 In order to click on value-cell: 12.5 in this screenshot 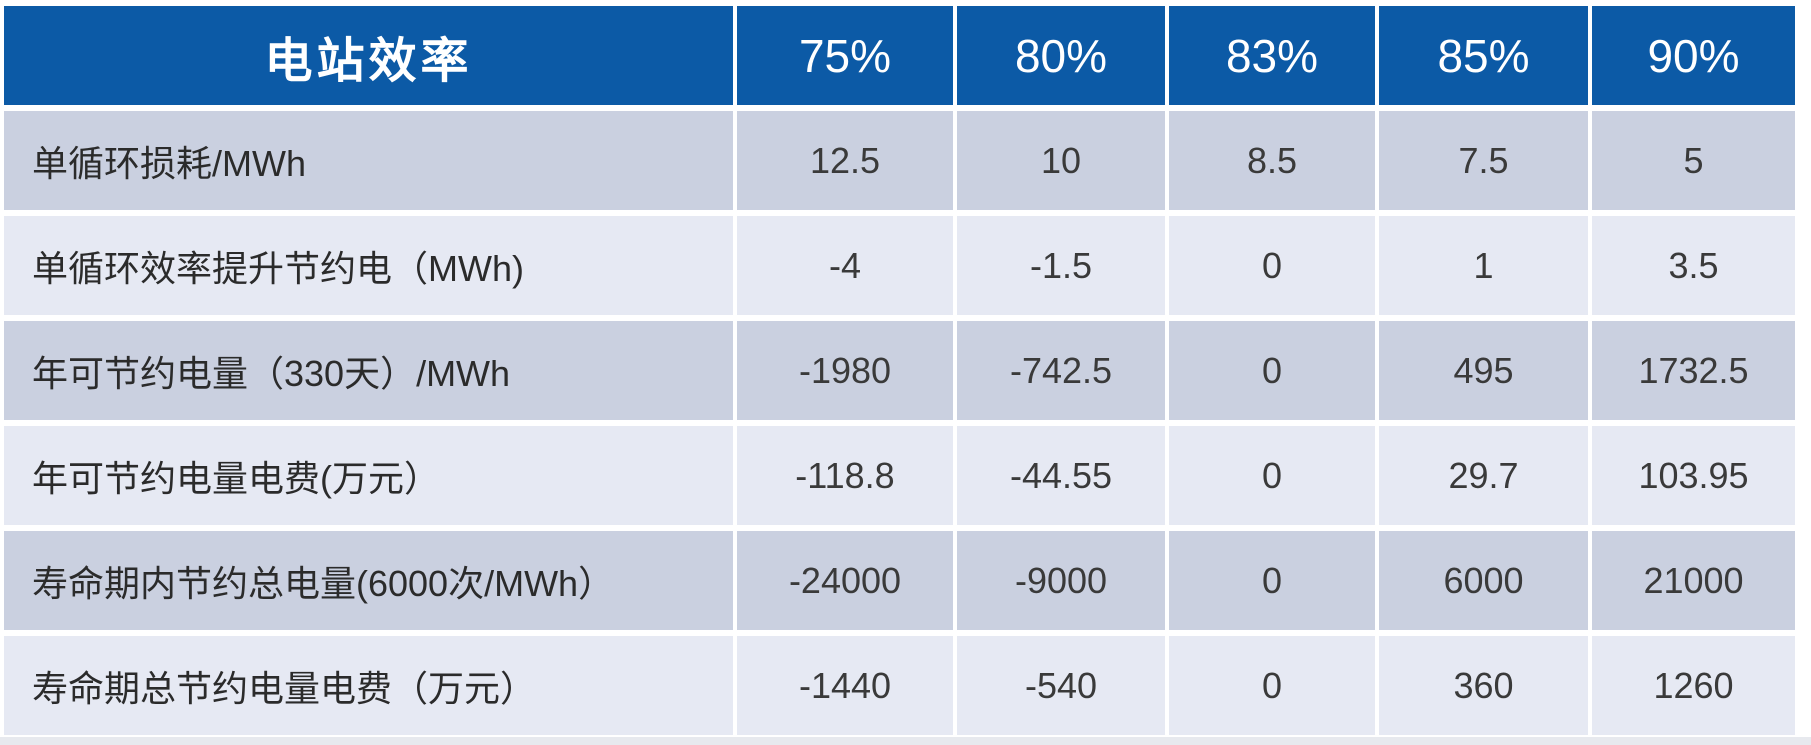, I will do `click(845, 160)`.